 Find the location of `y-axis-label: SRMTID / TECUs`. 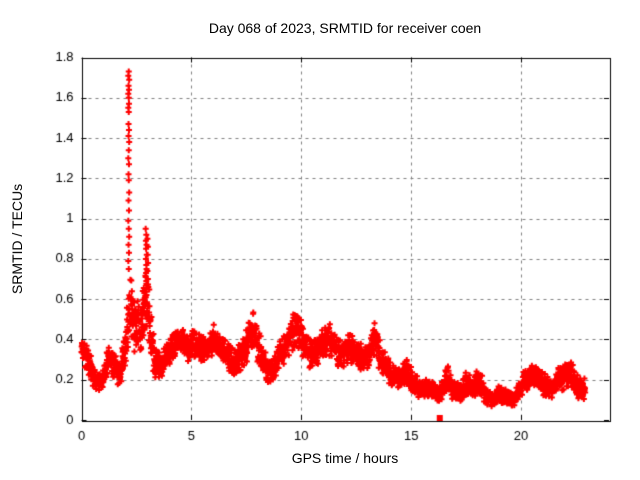

y-axis-label: SRMTID / TECUs is located at coordinates (17, 239).